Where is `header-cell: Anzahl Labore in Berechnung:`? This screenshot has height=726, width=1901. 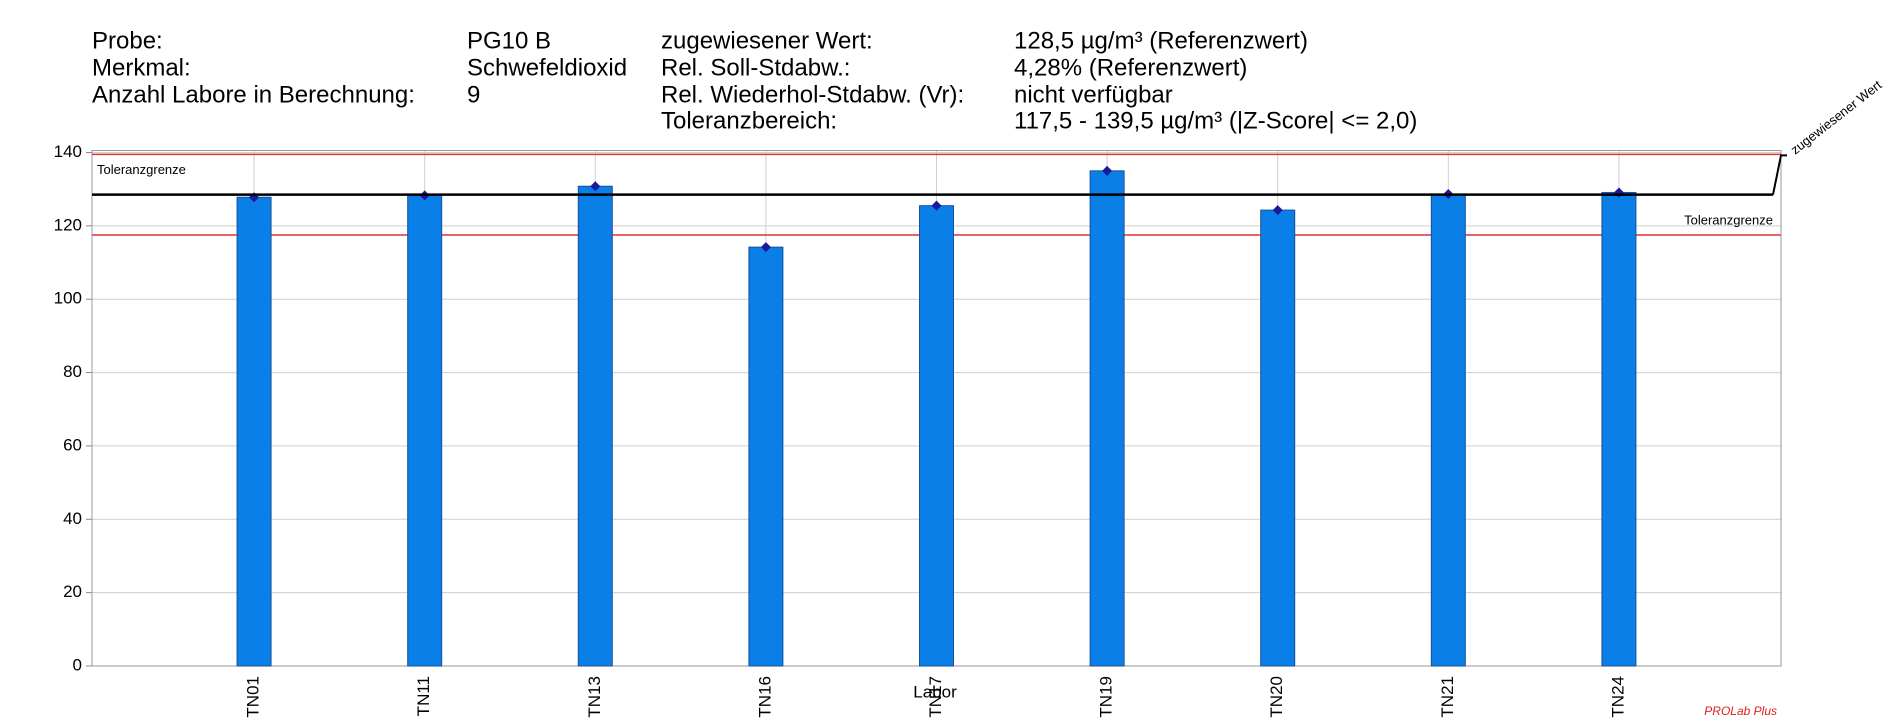 header-cell: Anzahl Labore in Berechnung: is located at coordinates (253, 94).